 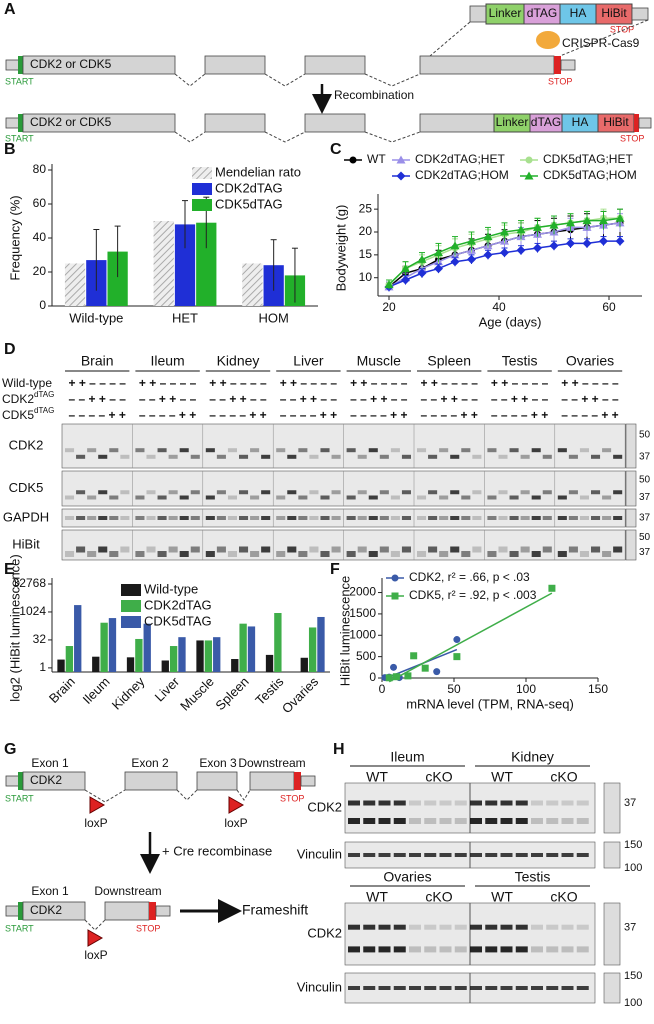 What do you see at coordinates (548, 40) in the screenshot?
I see `cas9` at bounding box center [548, 40].